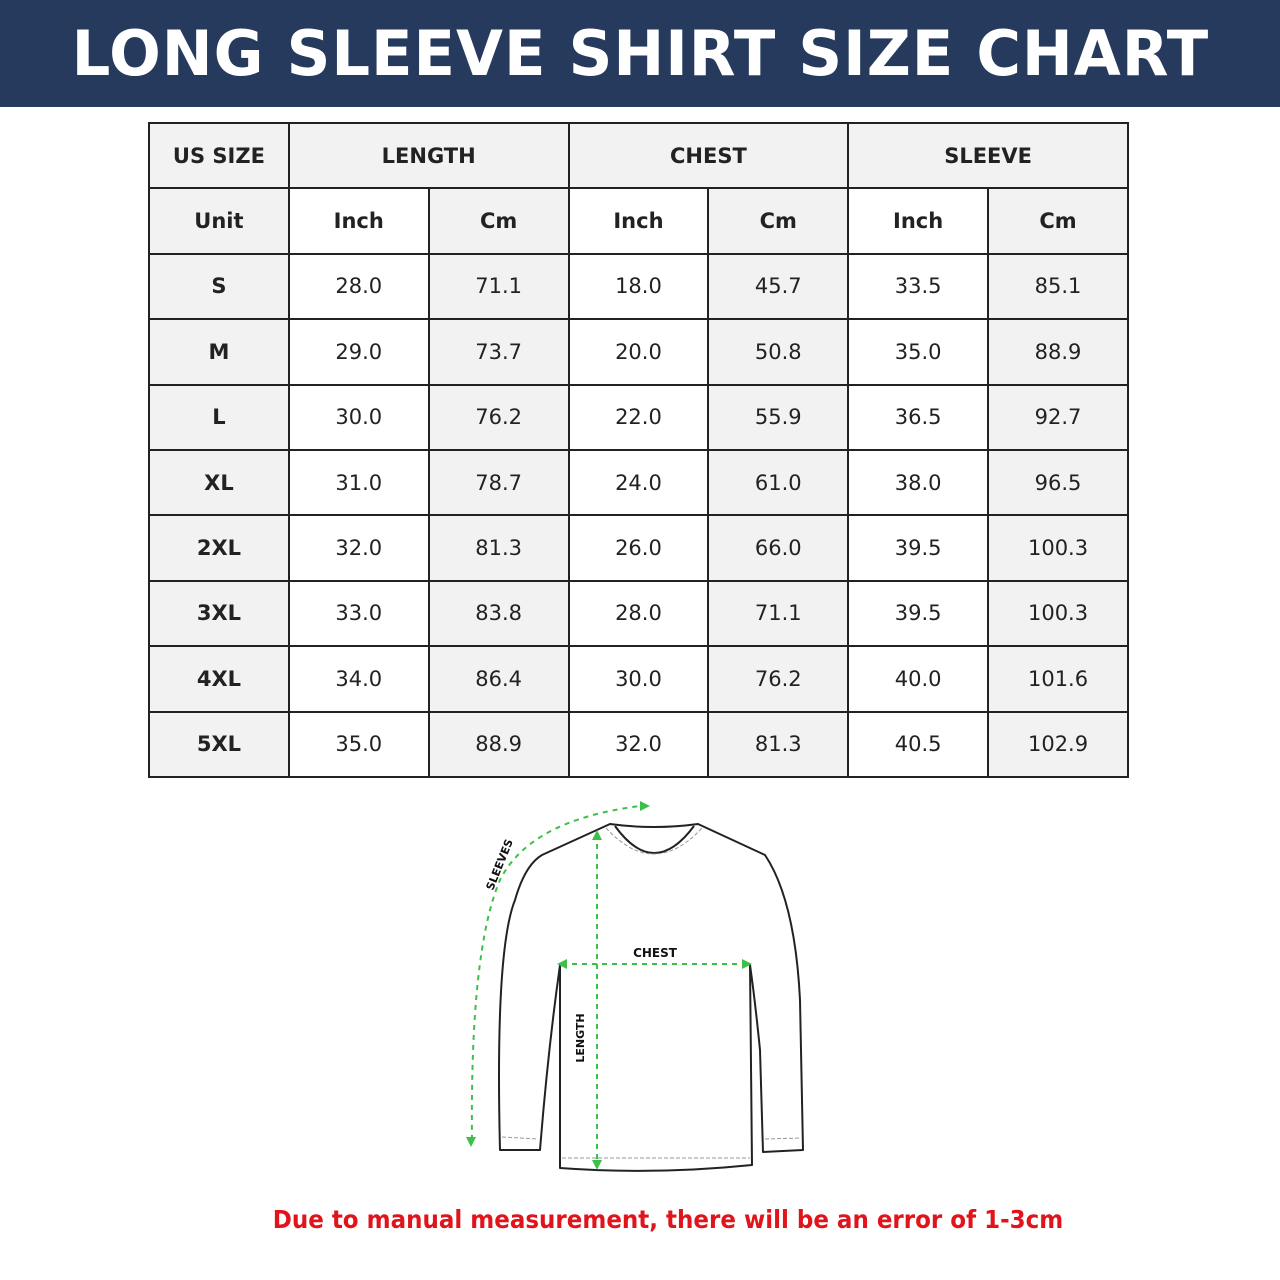 Image resolution: width=1280 pixels, height=1280 pixels. I want to click on cell-length-cm: 88.9, so click(498, 744).